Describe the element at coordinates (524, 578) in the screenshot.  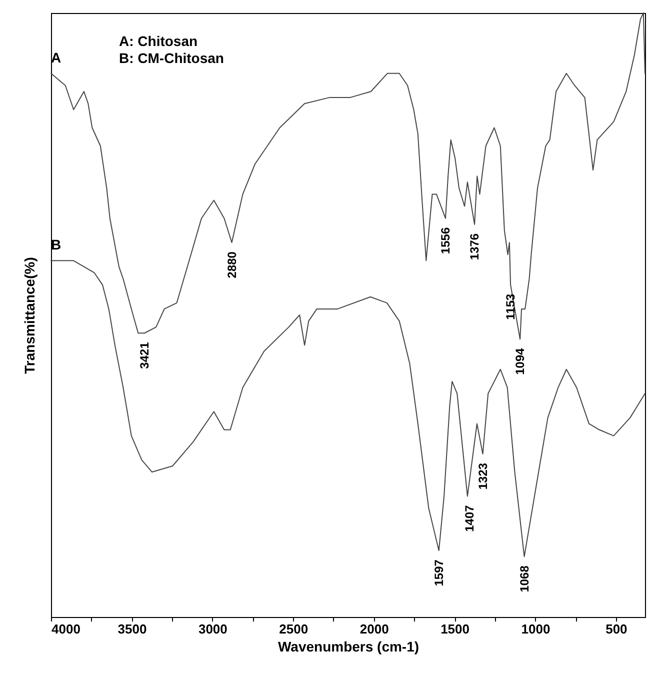
I see `annotation: 1068` at that location.